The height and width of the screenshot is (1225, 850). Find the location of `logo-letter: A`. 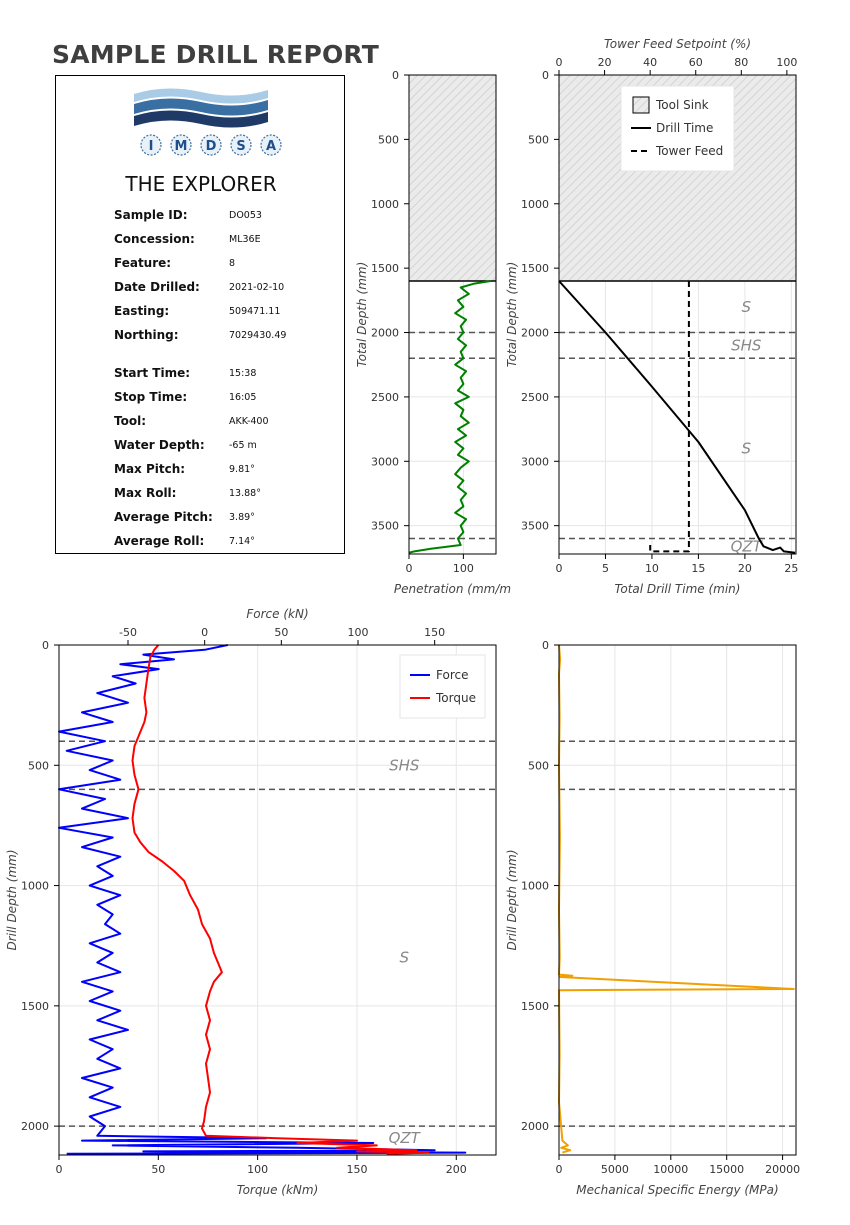

logo-letter: A is located at coordinates (271, 146).